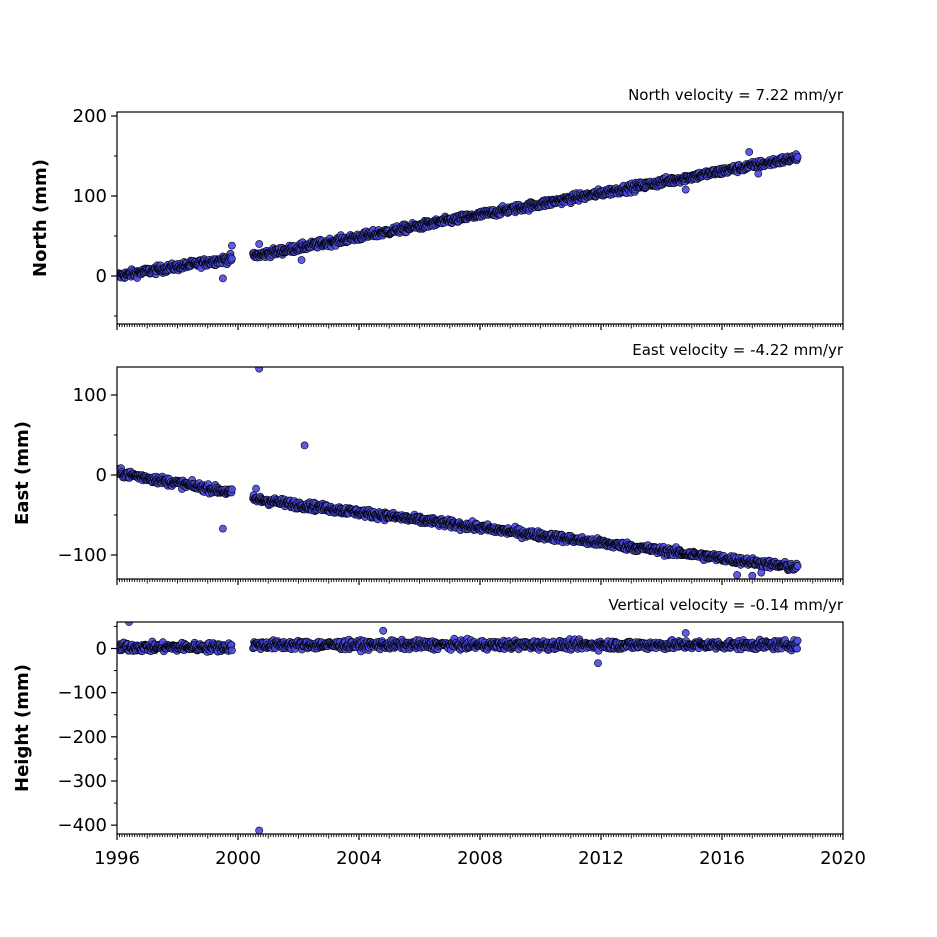 The height and width of the screenshot is (937, 937). I want to click on x-tick-label: 1996, so click(117, 858).